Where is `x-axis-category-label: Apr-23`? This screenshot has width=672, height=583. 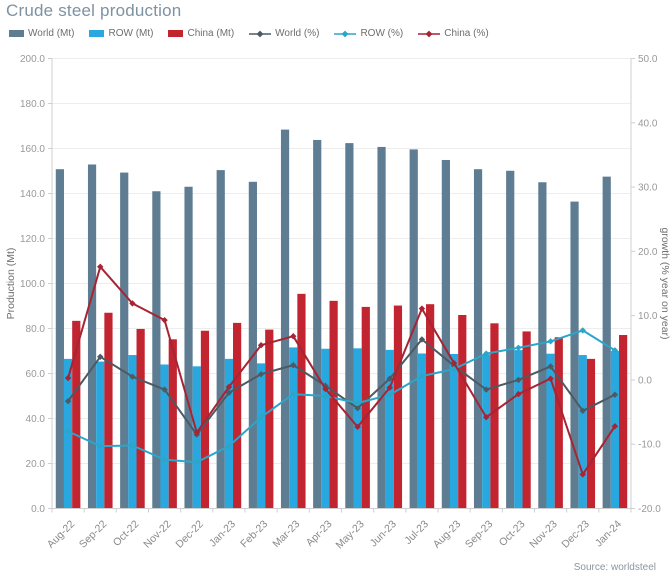
x-axis-category-label: Apr-23 is located at coordinates (319, 533).